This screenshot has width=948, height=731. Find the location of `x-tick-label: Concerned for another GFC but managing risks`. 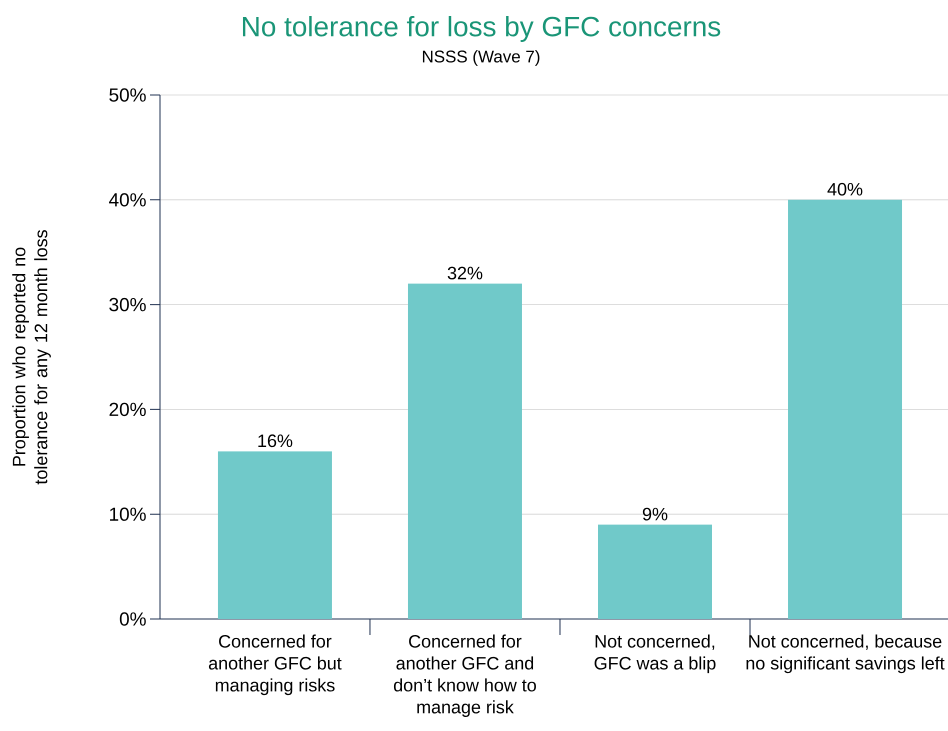

x-tick-label: Concerned for another GFC but managing risks is located at coordinates (275, 665).